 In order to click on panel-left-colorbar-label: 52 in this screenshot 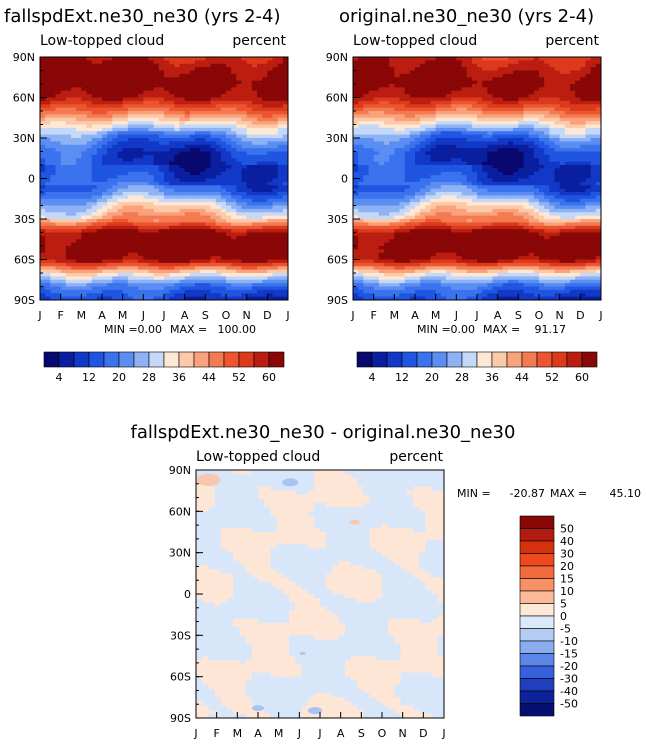, I will do `click(239, 377)`.